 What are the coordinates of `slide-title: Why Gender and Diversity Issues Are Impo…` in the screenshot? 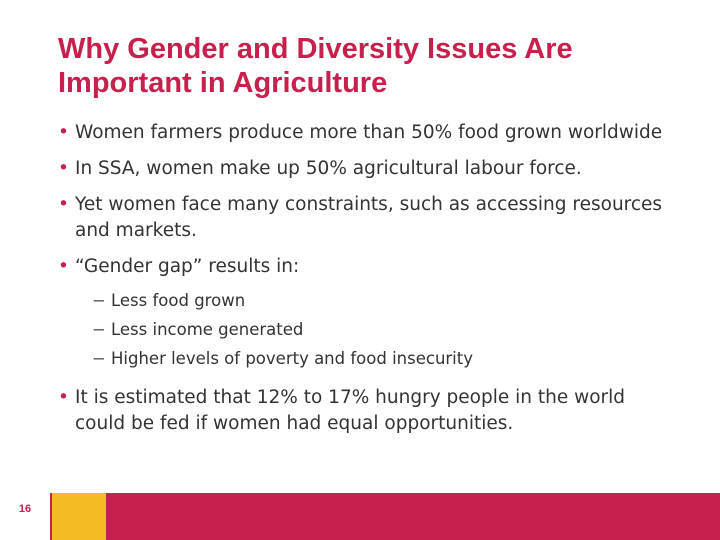 It's located at (315, 66).